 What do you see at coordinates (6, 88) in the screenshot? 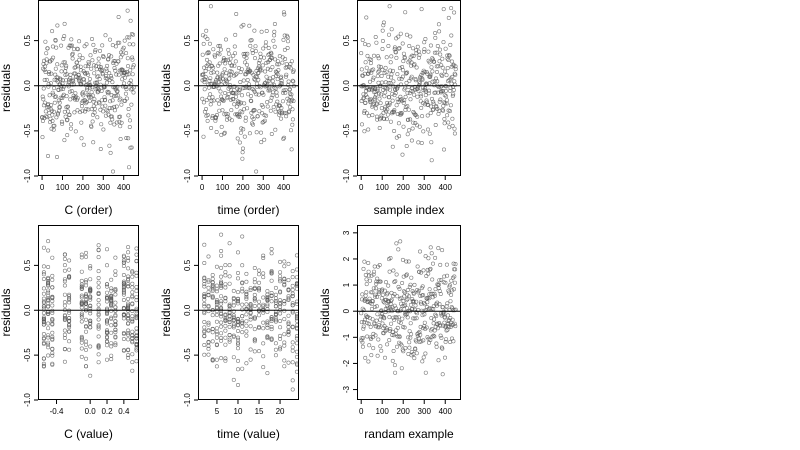
I see `y-axis-title: residuals` at bounding box center [6, 88].